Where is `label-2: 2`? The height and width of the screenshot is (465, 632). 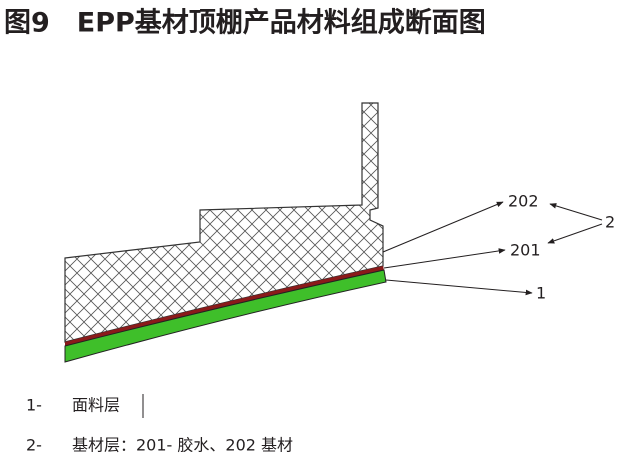
label-2: 2 is located at coordinates (610, 222).